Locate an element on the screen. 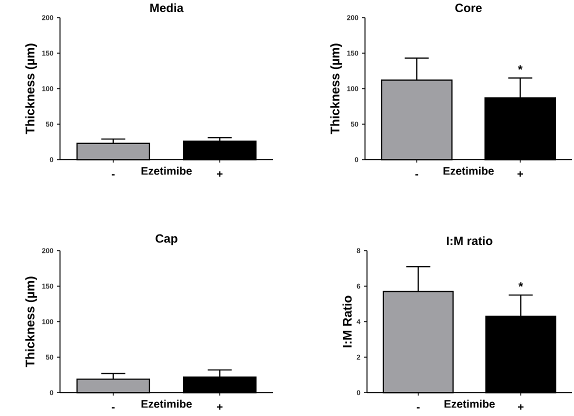 The height and width of the screenshot is (416, 574). chart-title: I:M ratio is located at coordinates (469, 241).